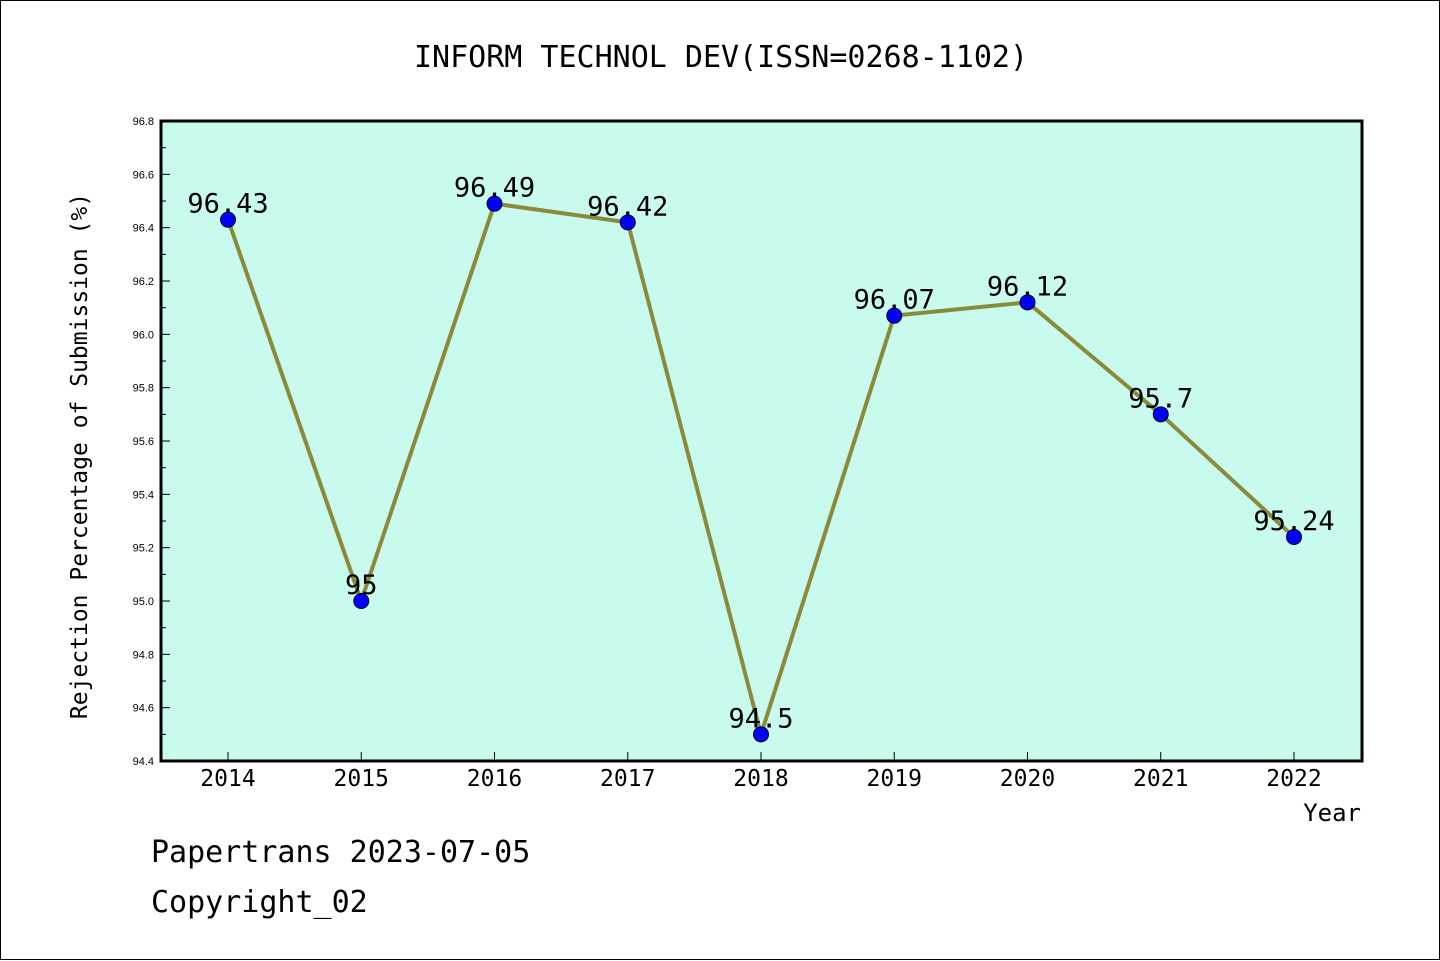  What do you see at coordinates (259, 902) in the screenshot?
I see `copyright-text: Copyright_02` at bounding box center [259, 902].